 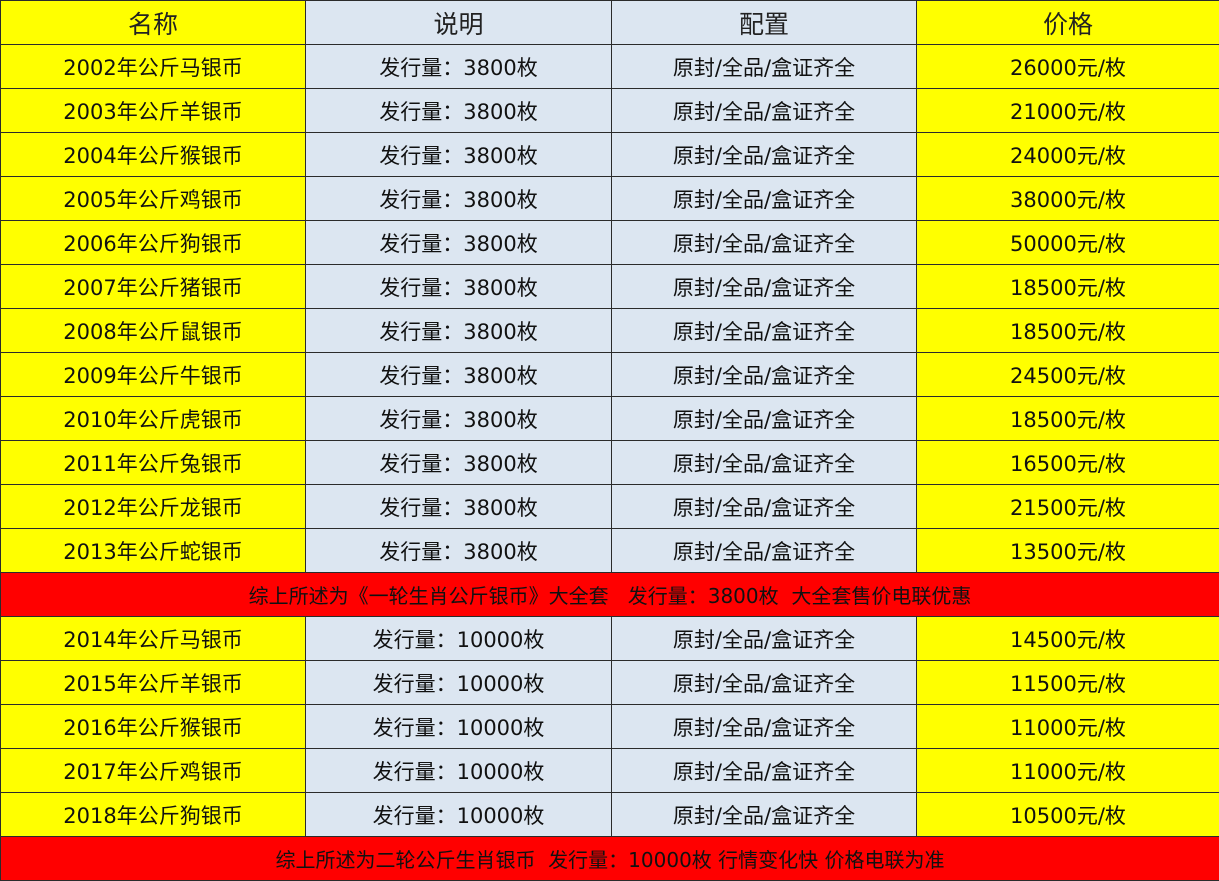 I want to click on coin-name-cell: 2009年公斤牛银币, so click(x=153, y=375).